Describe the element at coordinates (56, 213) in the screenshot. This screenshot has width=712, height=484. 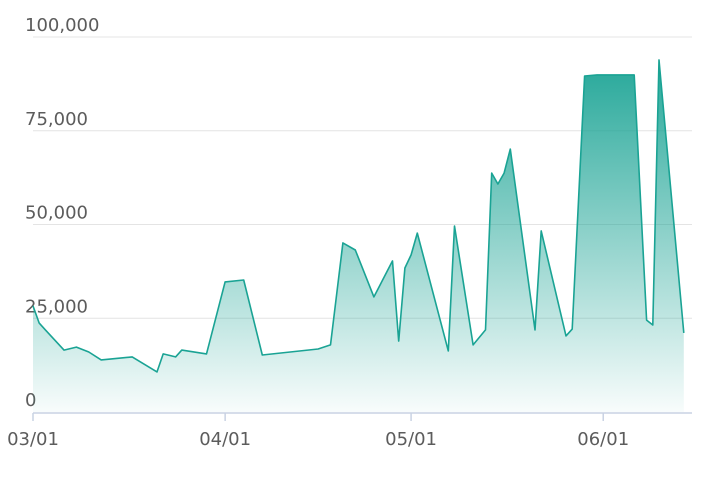
I see `y-tick-label: 50,000` at that location.